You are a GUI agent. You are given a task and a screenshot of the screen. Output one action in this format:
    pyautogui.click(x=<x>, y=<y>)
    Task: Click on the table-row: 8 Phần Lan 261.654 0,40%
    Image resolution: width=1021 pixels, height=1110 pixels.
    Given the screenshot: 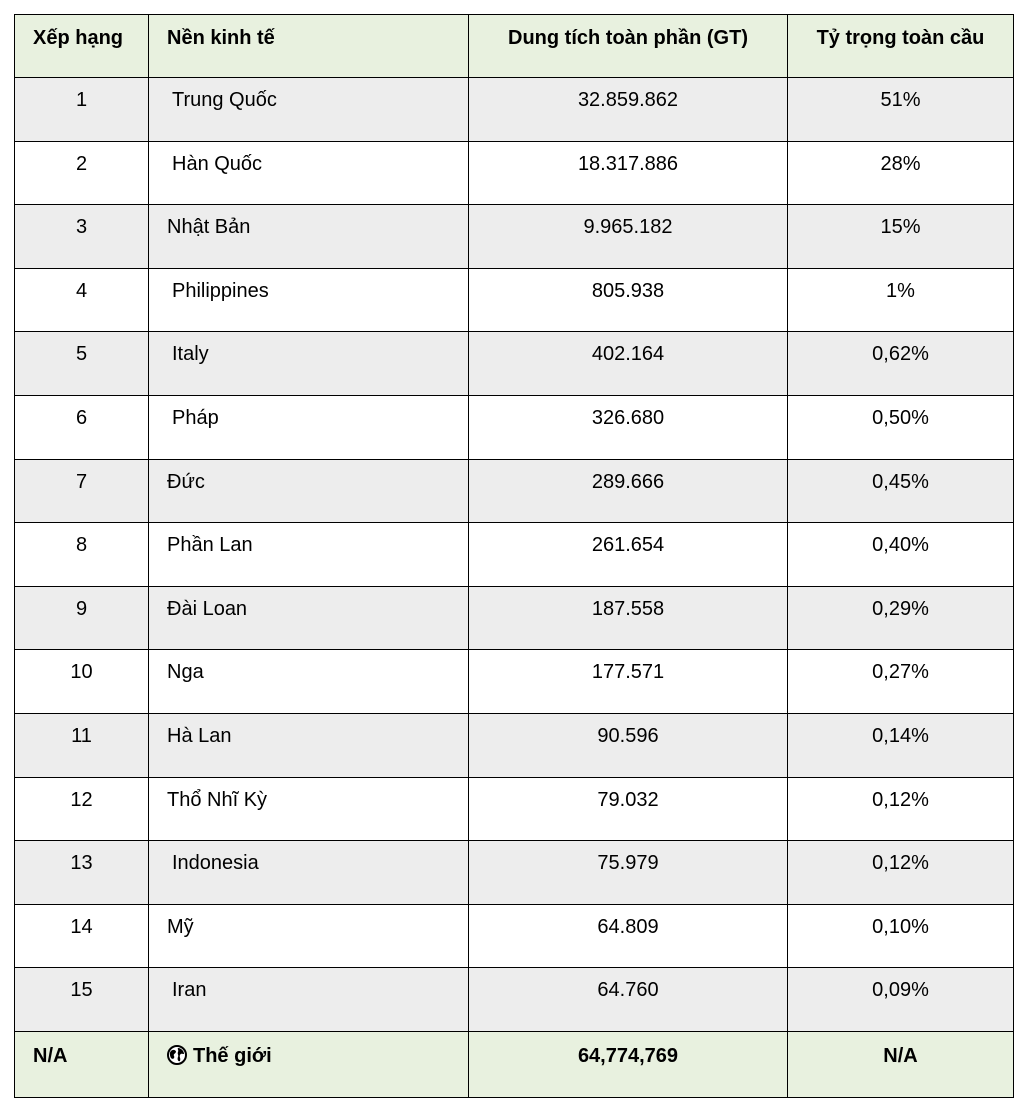 What is the action you would take?
    pyautogui.click(x=514, y=554)
    